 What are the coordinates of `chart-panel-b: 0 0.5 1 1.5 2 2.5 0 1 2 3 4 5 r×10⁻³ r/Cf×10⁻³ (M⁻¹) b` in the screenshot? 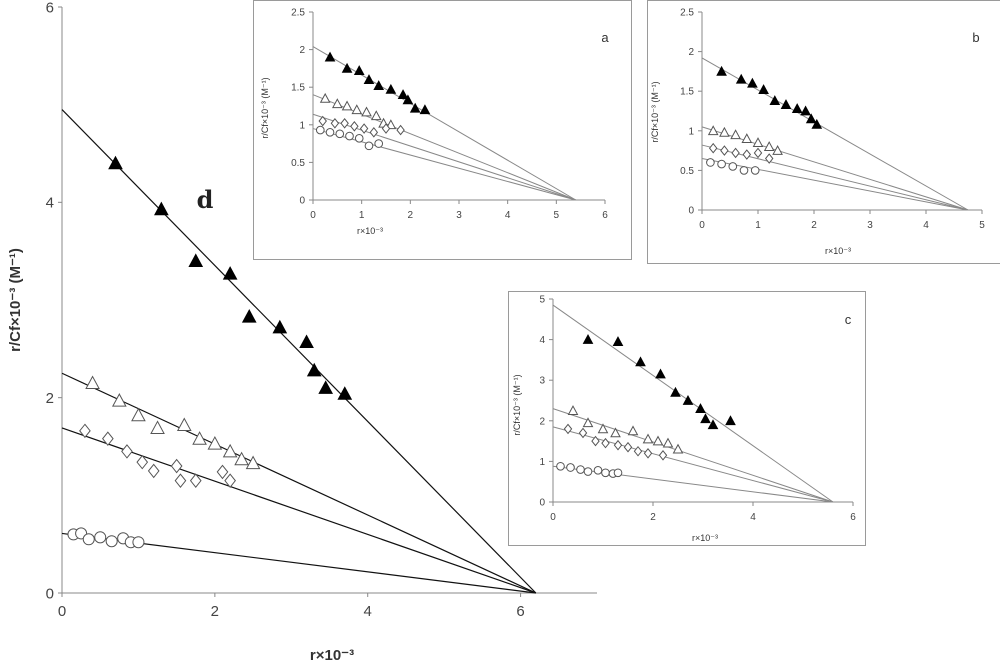 It's located at (823, 132).